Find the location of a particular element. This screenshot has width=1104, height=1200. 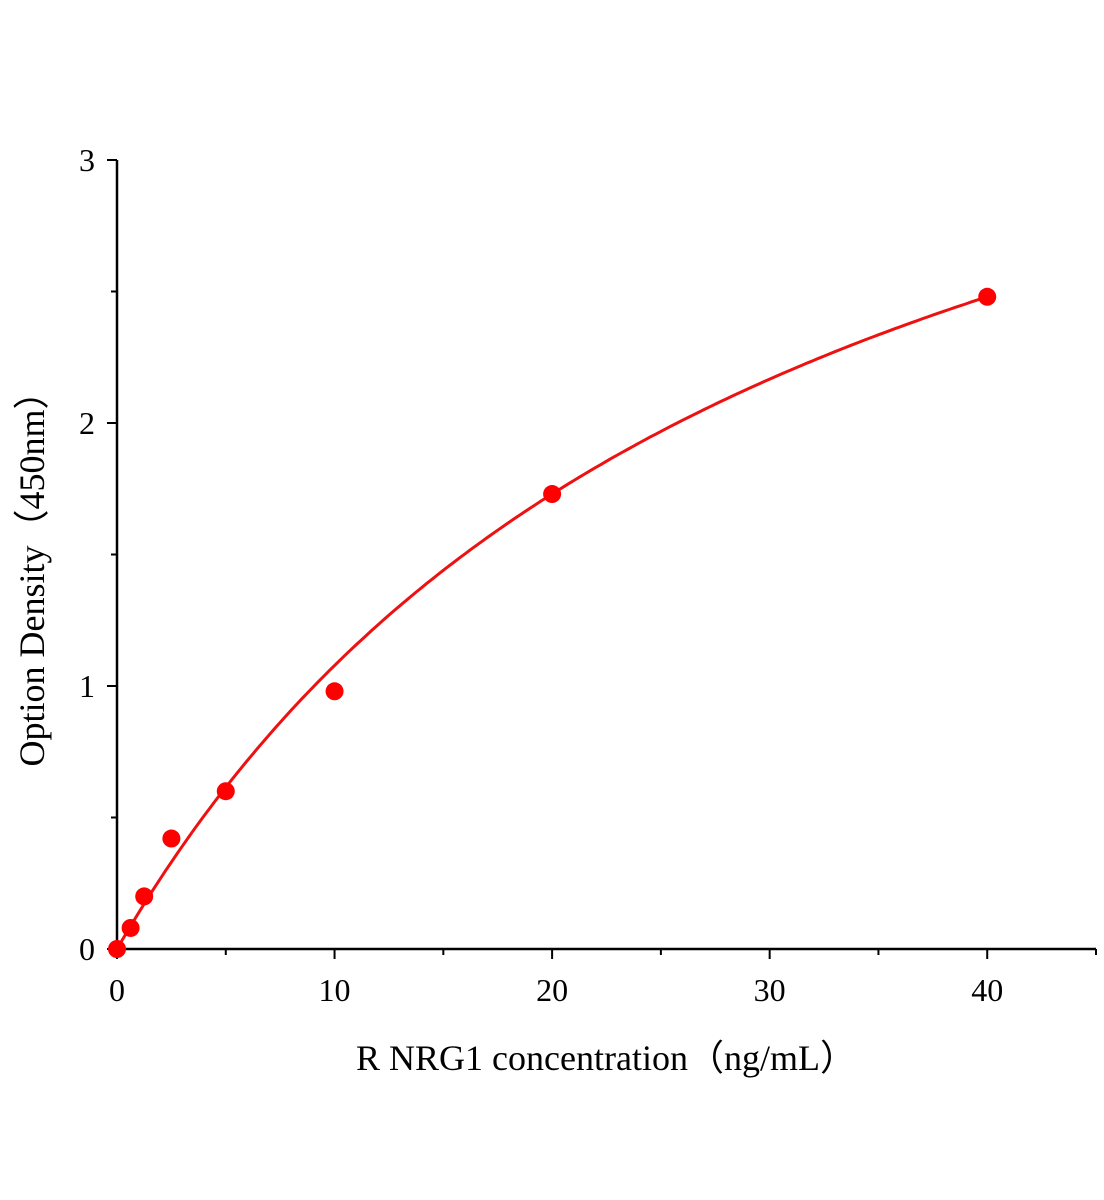

x-axis-label: R NRG1 concentration（ng/mL） is located at coordinates (606, 1058).